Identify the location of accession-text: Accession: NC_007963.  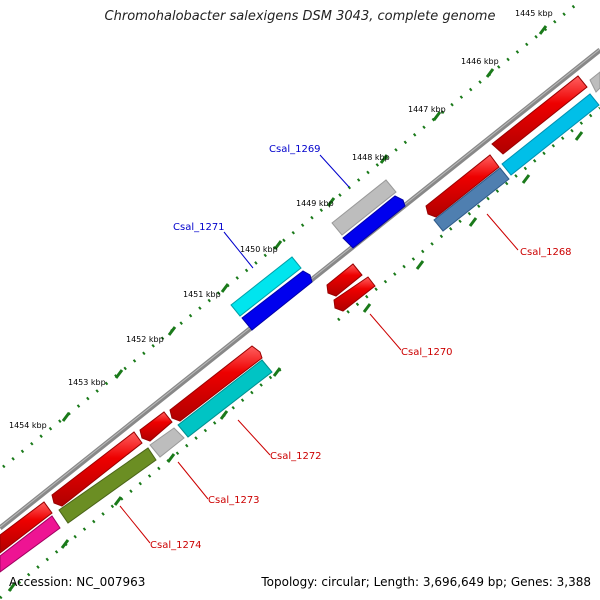
(77, 582).